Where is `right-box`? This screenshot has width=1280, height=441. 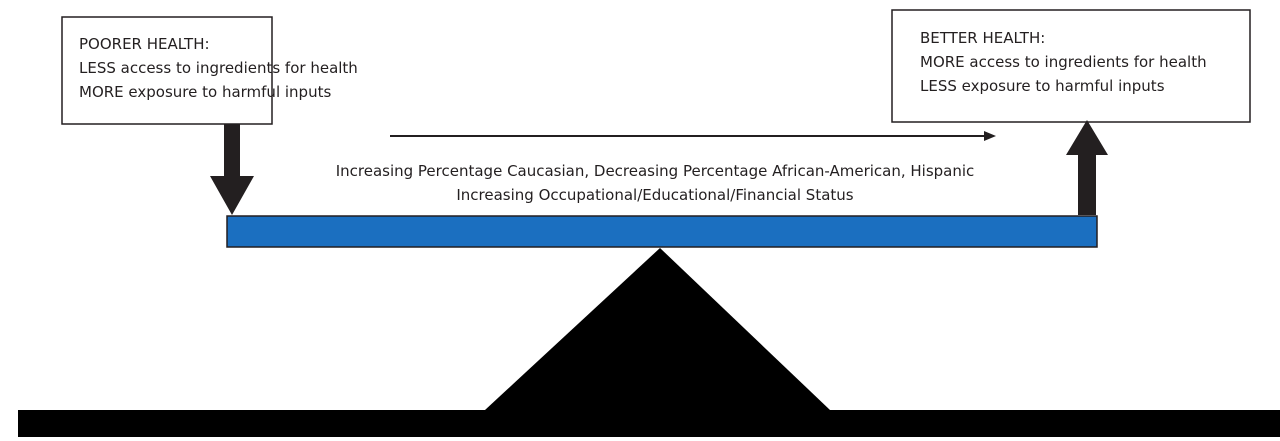
right-box is located at coordinates (1071, 66).